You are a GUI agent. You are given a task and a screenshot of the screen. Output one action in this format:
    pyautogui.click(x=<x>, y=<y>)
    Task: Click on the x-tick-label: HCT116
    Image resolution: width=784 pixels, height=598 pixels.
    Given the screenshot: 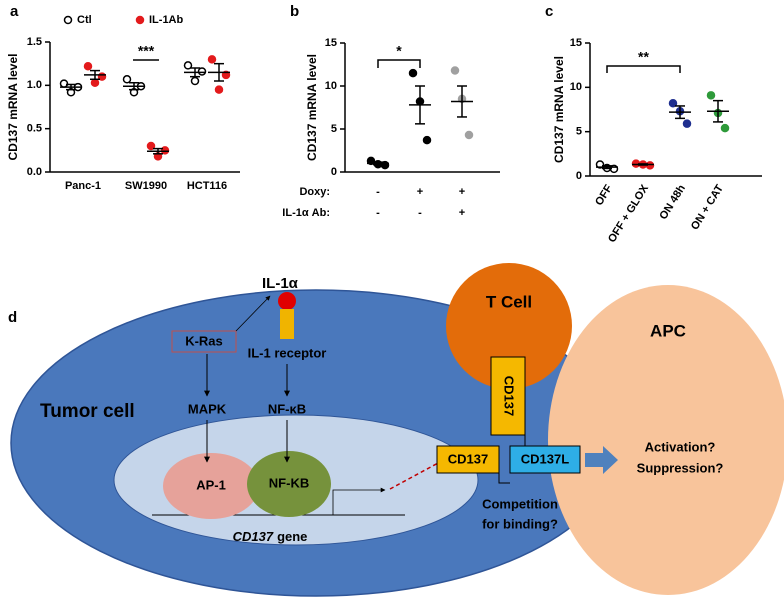 What is the action you would take?
    pyautogui.click(x=207, y=186)
    